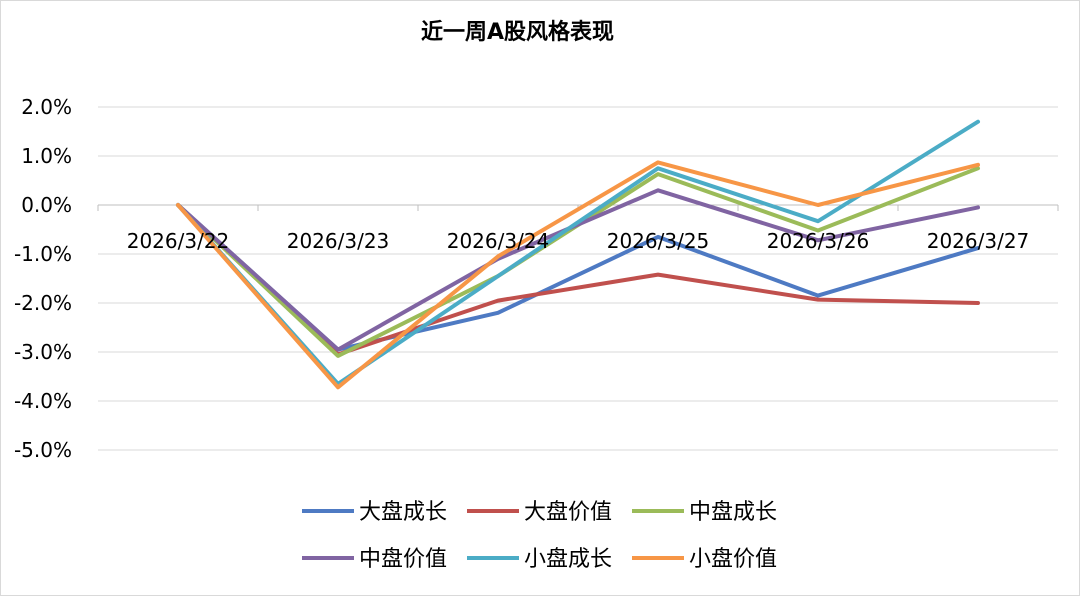 This screenshot has height=596, width=1080. I want to click on legend-label: 小盘价值, so click(733, 559).